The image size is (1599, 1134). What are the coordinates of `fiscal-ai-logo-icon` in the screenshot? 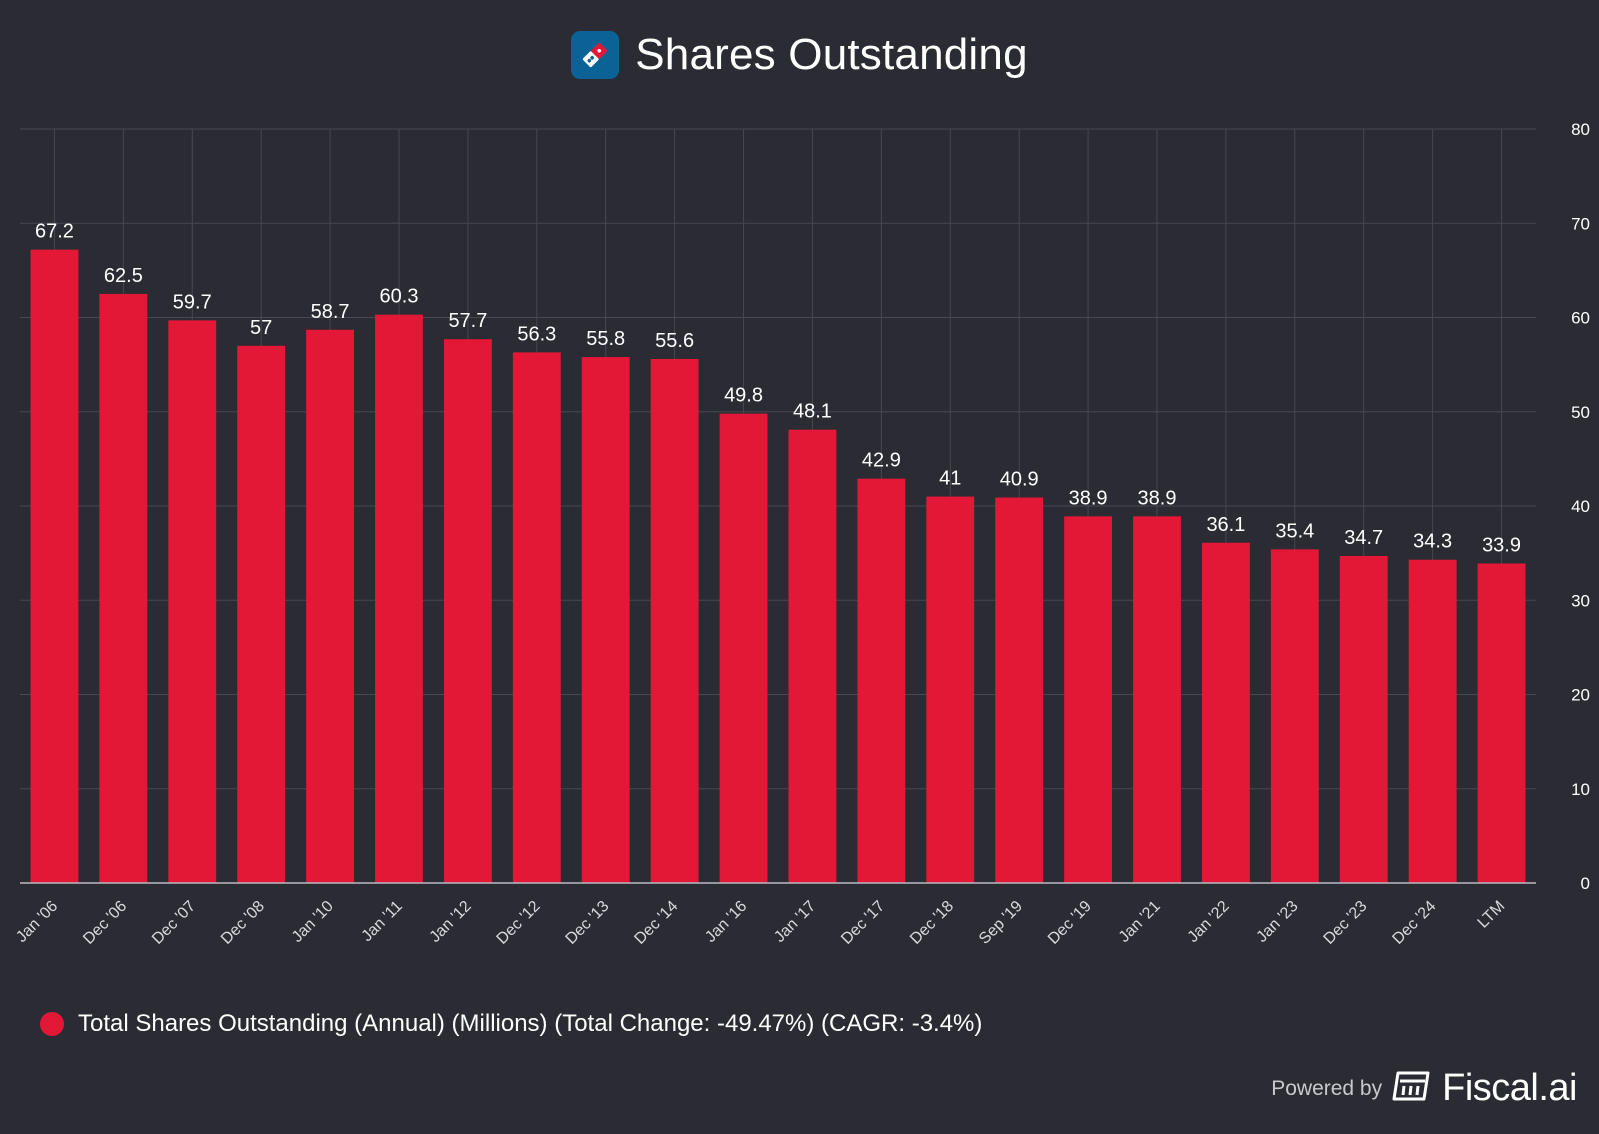 It's located at (1412, 1088).